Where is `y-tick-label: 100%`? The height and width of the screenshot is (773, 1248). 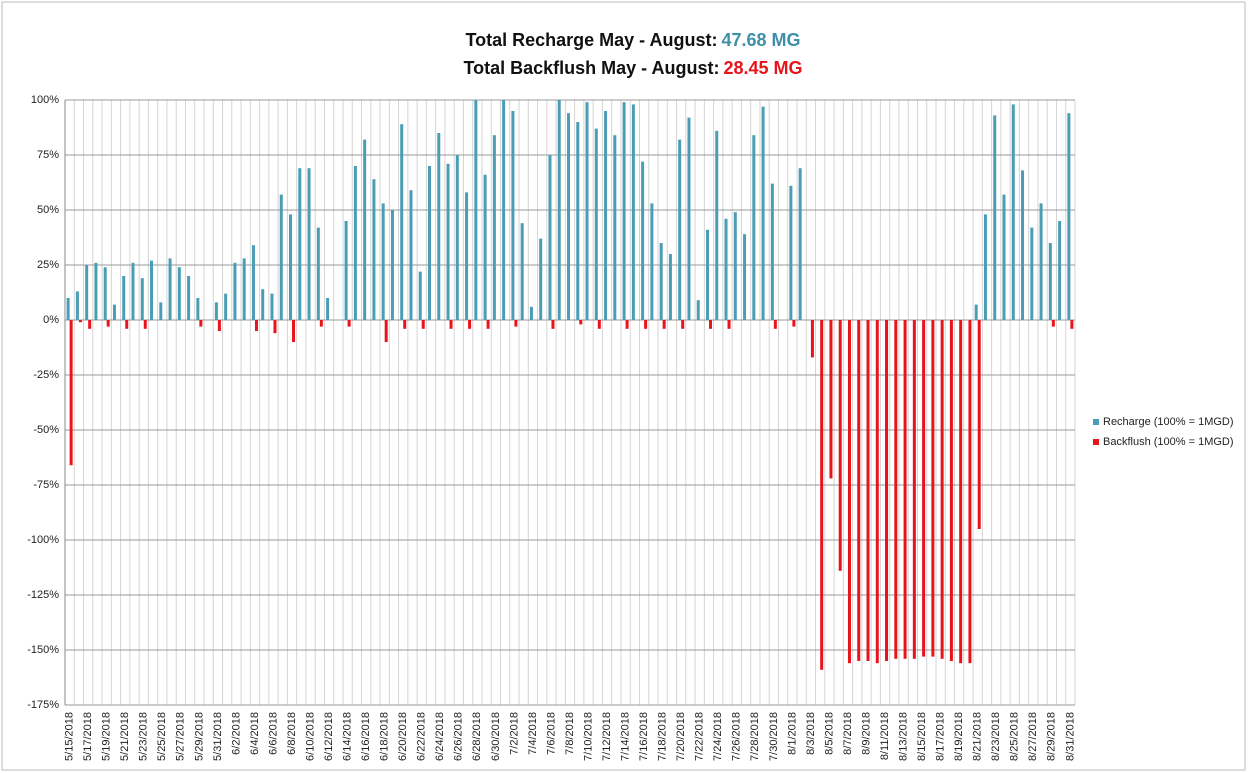
y-tick-label: 100% is located at coordinates (45, 100).